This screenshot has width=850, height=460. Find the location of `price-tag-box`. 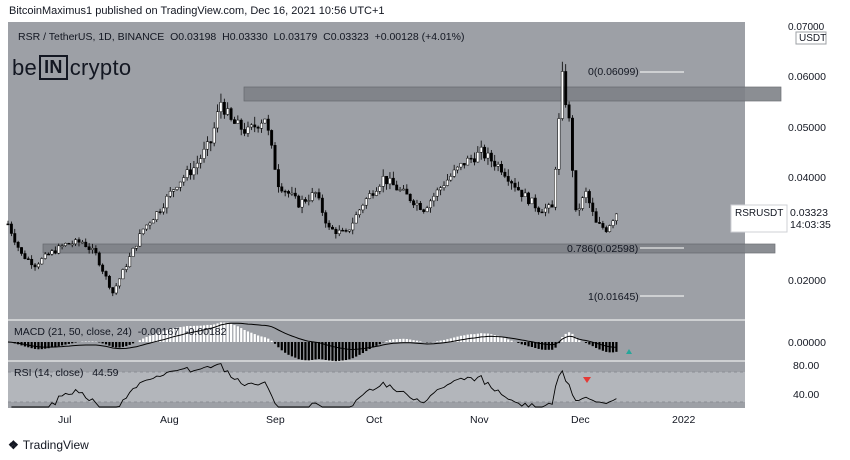

price-tag-box is located at coordinates (759, 218).